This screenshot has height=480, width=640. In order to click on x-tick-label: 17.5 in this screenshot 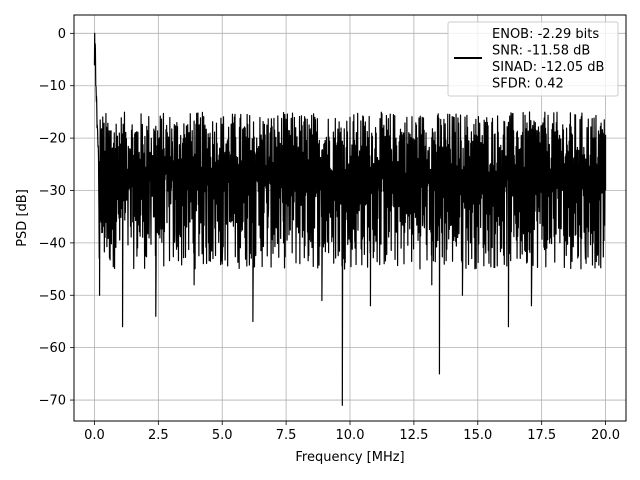, I will do `click(541, 435)`.